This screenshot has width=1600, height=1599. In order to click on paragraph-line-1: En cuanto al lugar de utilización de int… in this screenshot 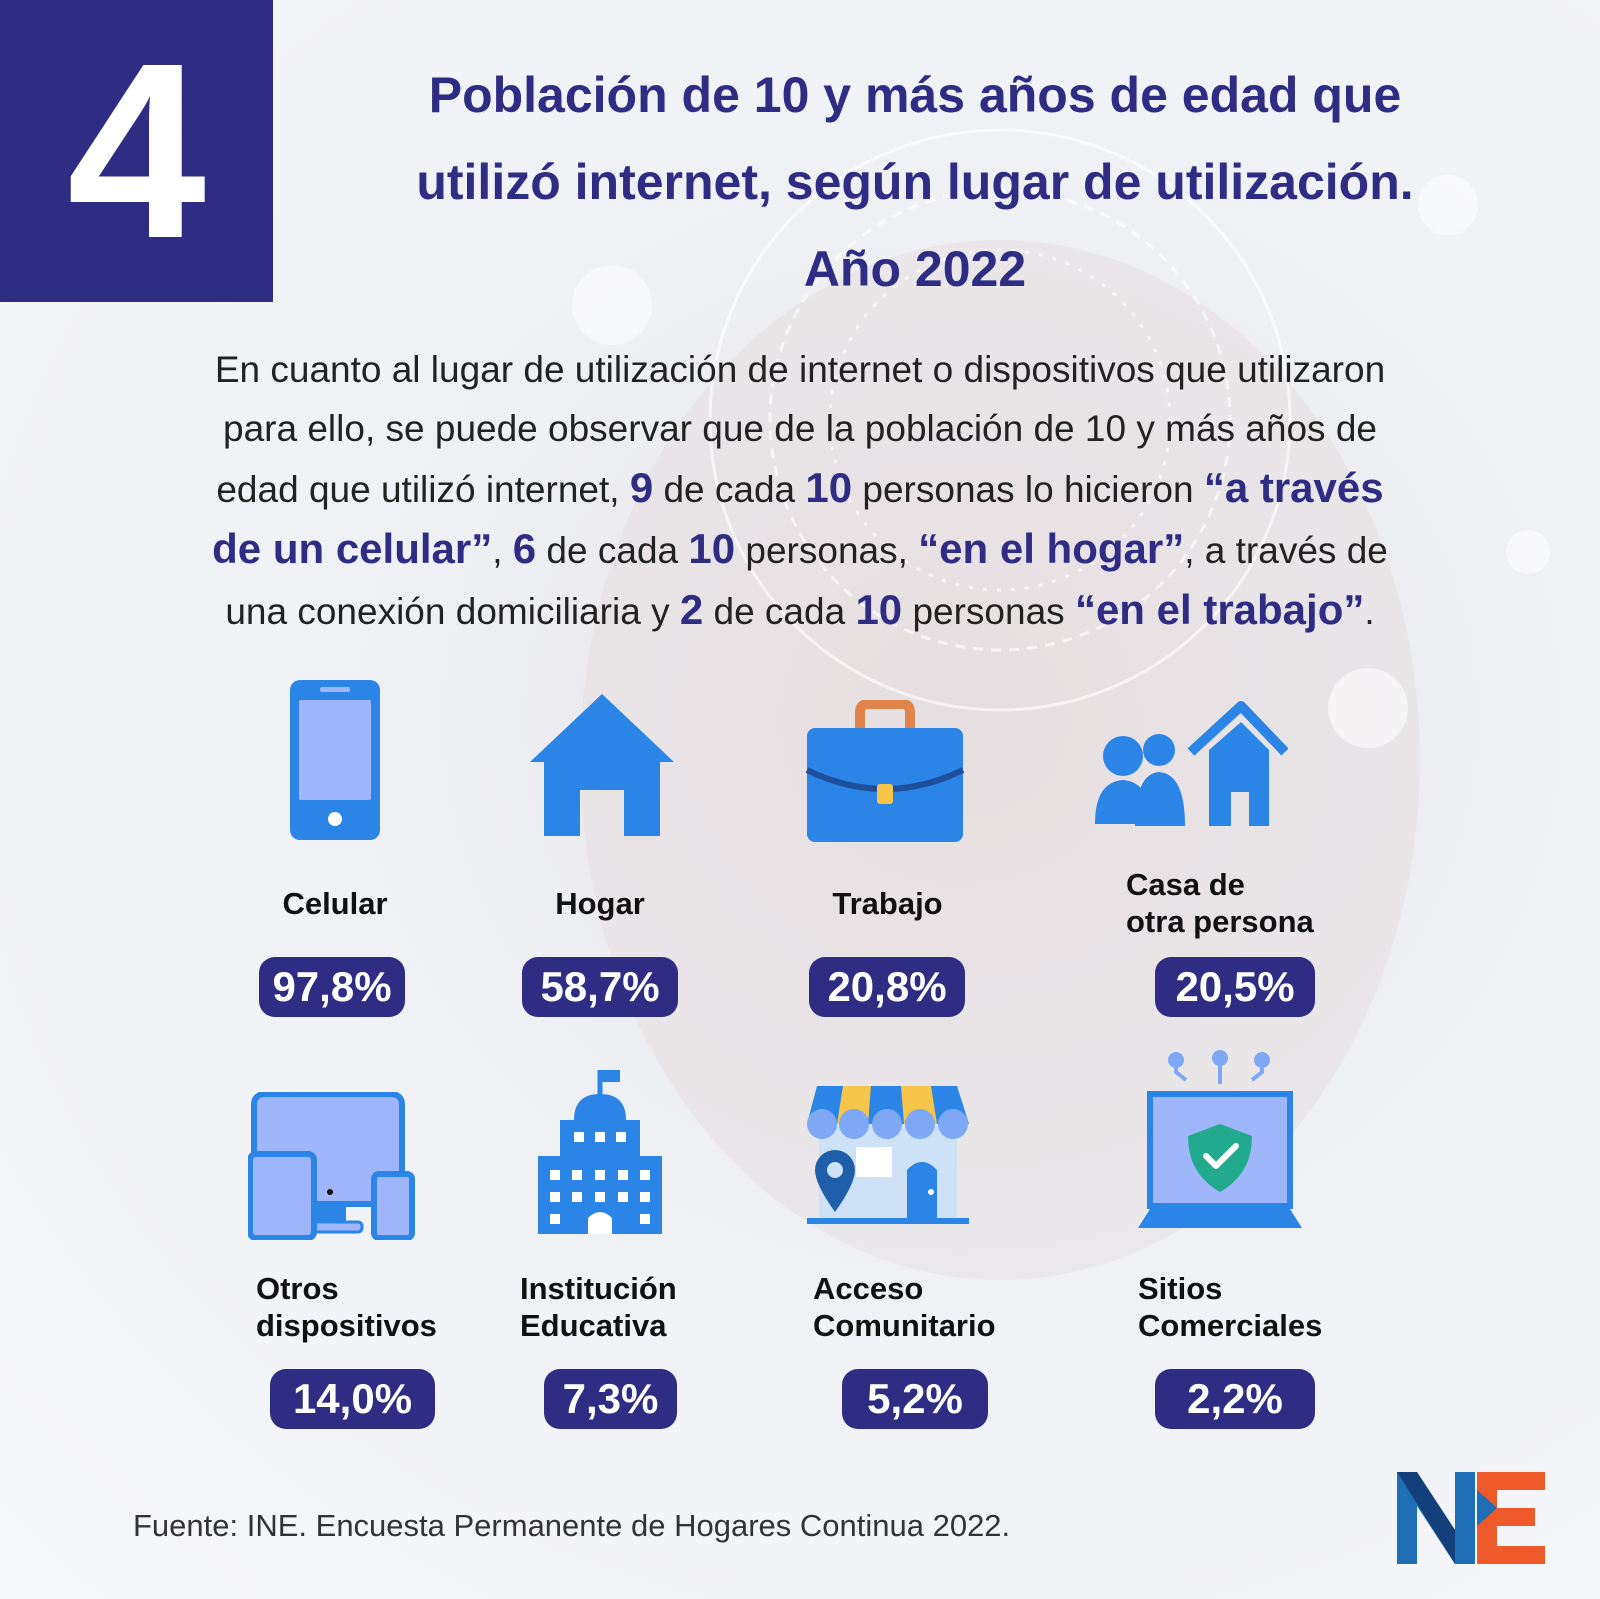, I will do `click(800, 369)`.